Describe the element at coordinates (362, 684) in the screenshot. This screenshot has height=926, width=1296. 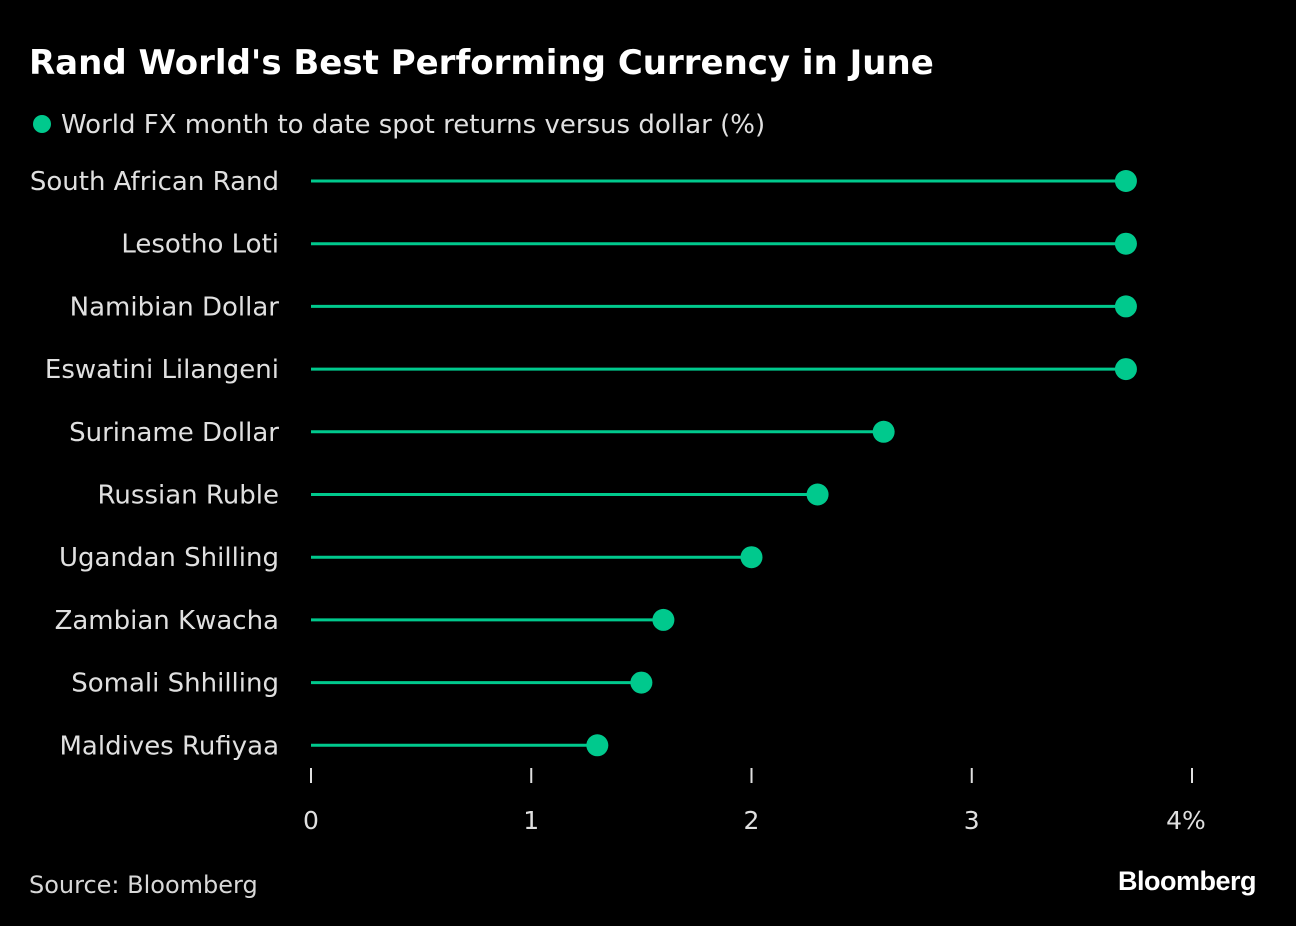
I see `data-row: Somali Shhilling` at that location.